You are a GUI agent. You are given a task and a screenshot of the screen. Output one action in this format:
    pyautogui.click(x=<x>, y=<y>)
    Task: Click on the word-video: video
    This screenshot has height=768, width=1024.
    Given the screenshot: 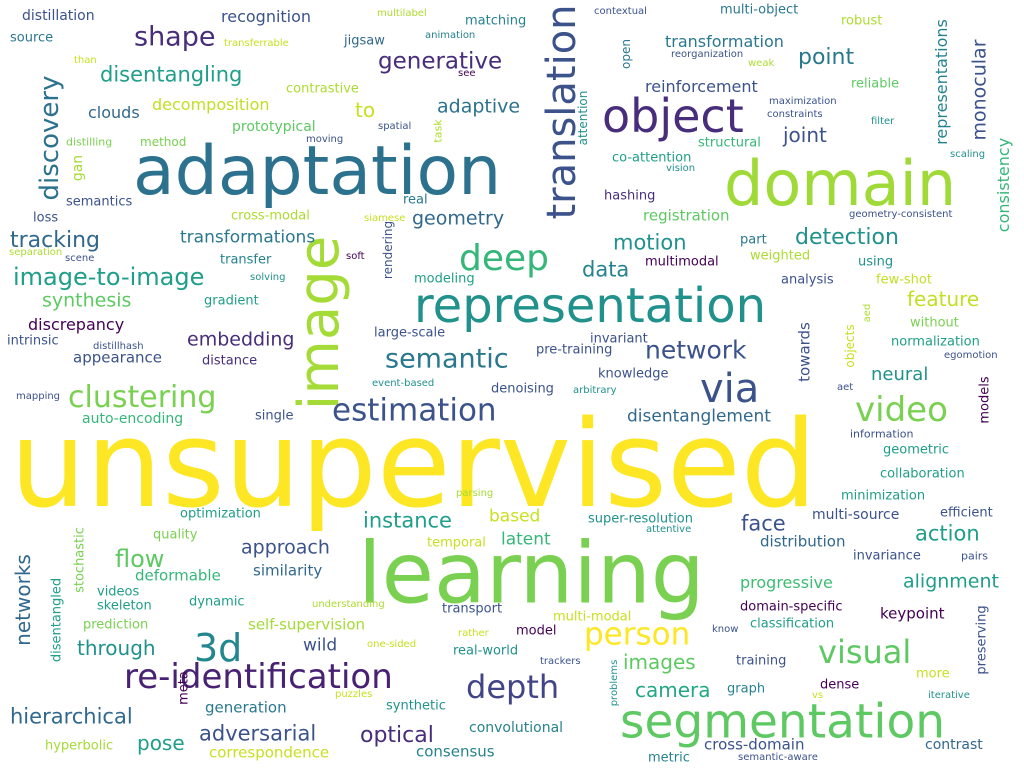 What is the action you would take?
    pyautogui.click(x=901, y=410)
    